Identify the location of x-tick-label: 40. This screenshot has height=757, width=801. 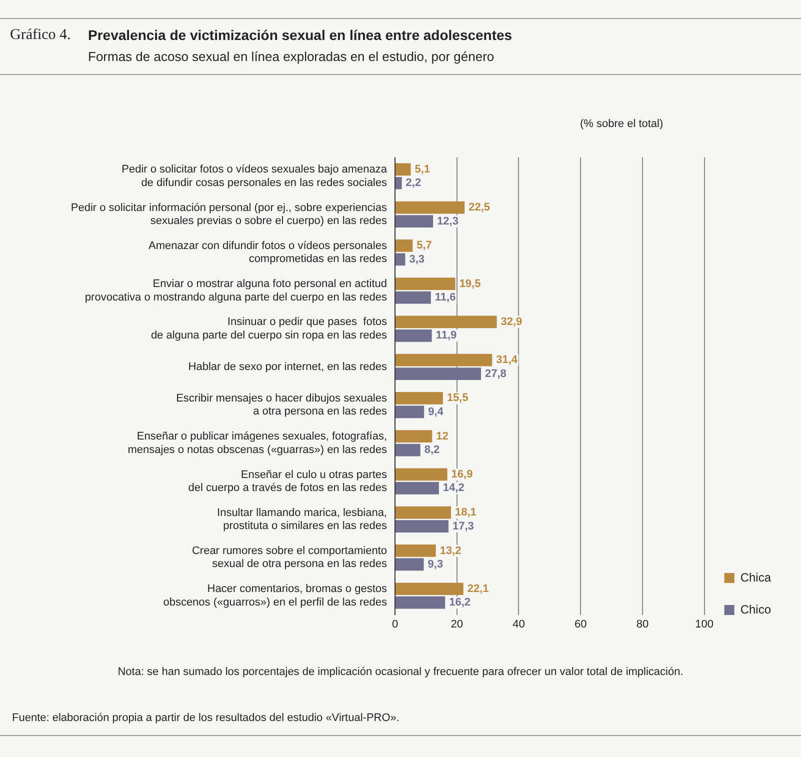
(518, 624).